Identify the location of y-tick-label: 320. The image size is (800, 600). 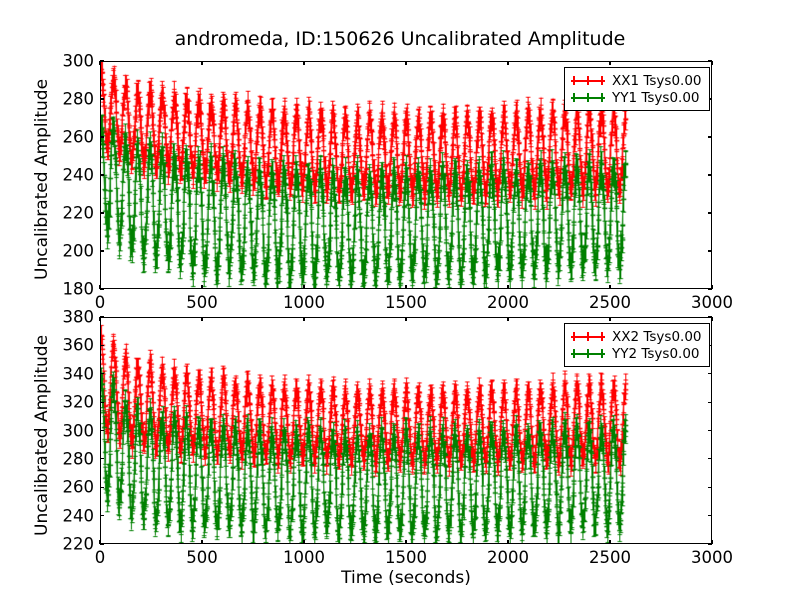
(78, 402).